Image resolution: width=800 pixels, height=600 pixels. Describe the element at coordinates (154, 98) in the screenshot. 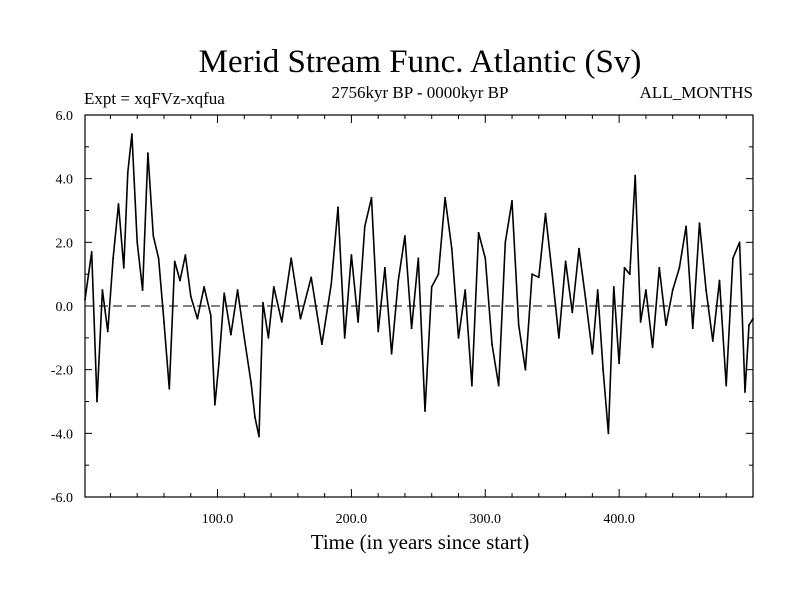

I see `experiment-label: Expt = xqFVz-xqfua` at that location.